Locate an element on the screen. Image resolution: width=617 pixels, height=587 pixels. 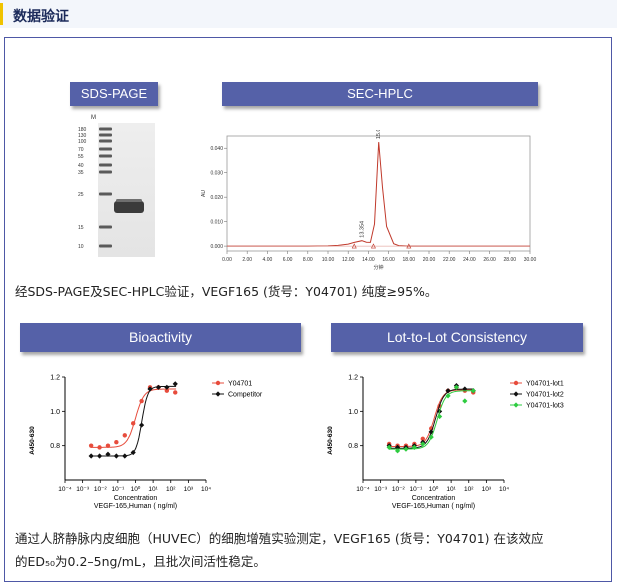
gel-marker-label: 100 is located at coordinates (82, 142).